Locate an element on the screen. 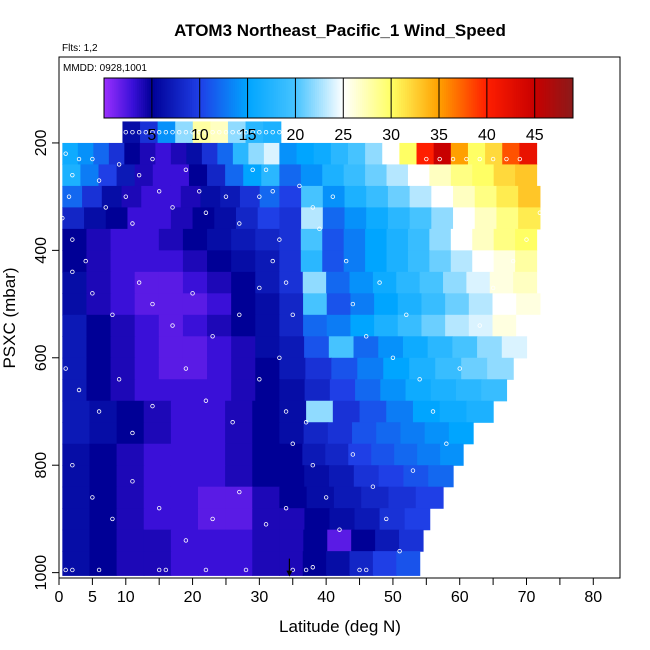 The image size is (650, 650). colorbar-tick-label: 20 is located at coordinates (296, 135).